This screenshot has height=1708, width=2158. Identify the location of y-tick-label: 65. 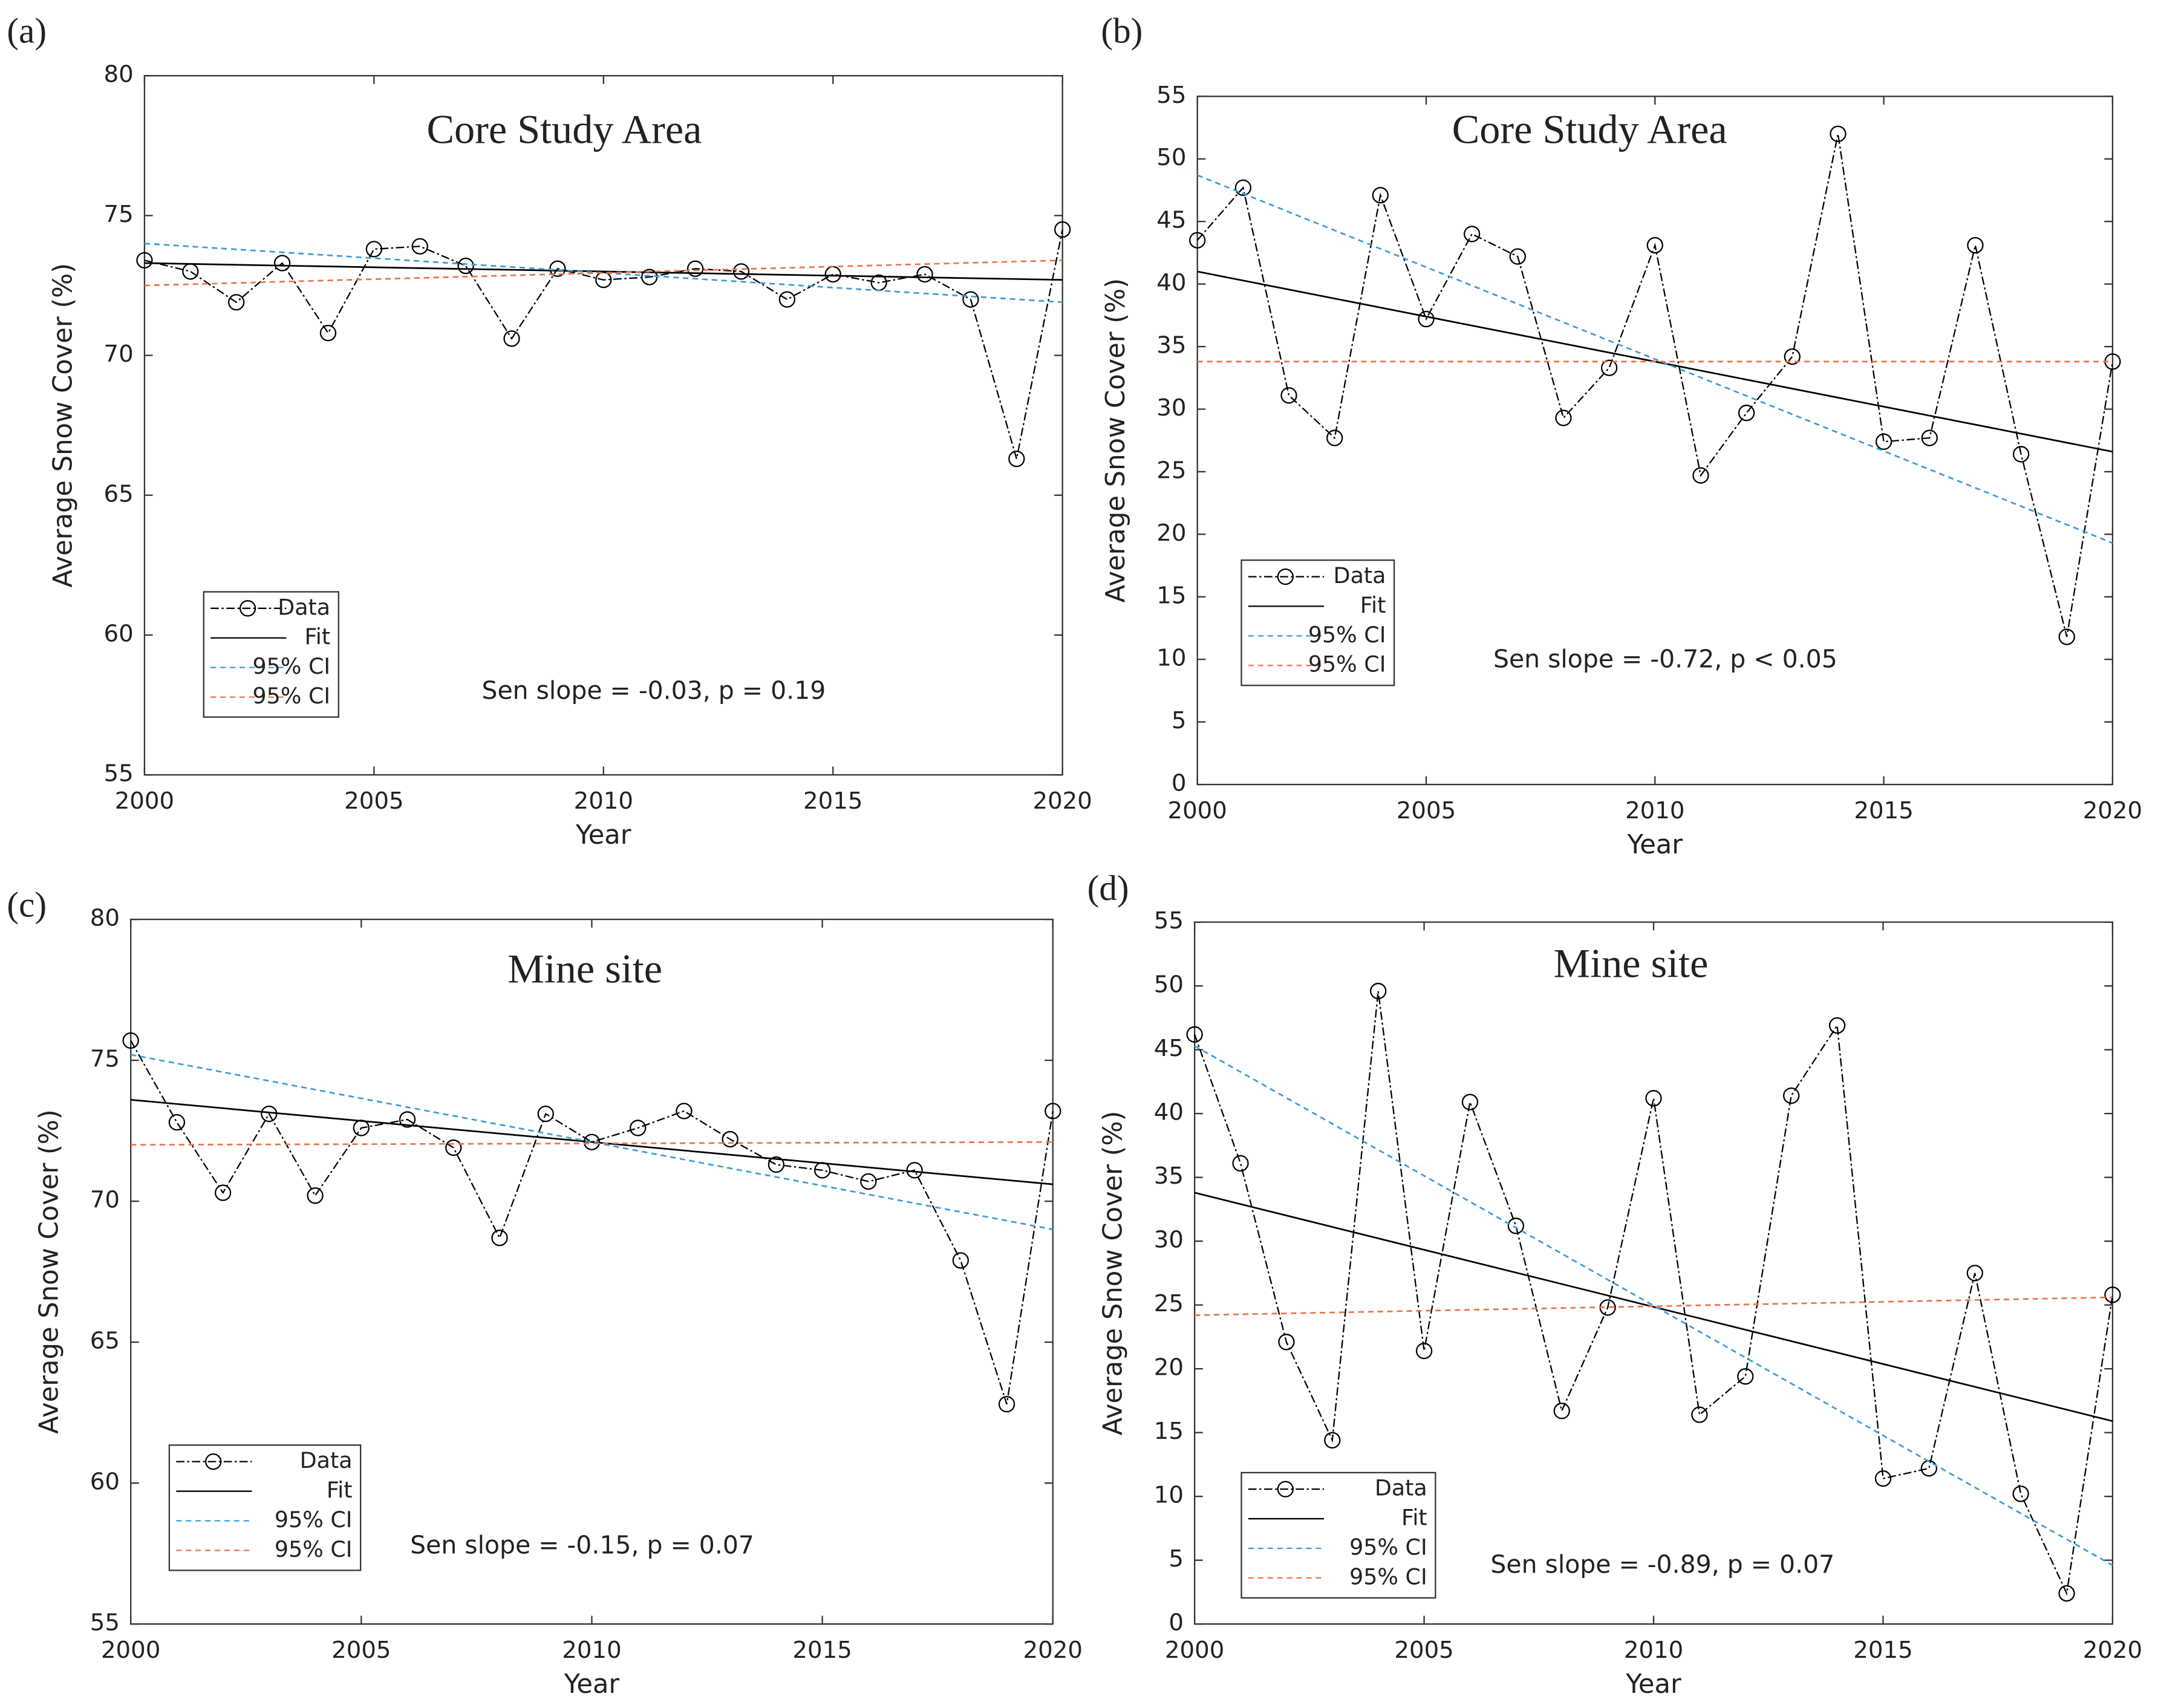
(119, 493).